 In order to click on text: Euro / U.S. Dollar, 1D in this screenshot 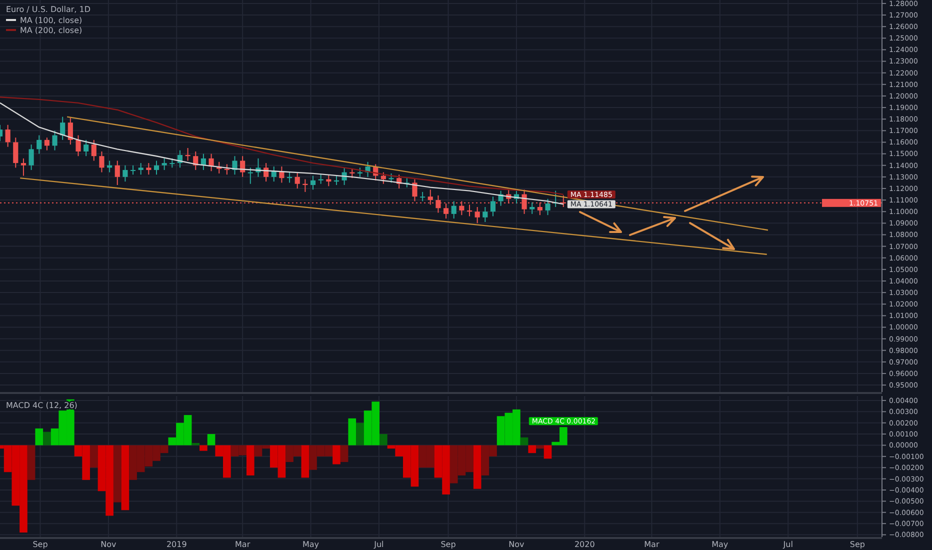, I will do `click(48, 9)`.